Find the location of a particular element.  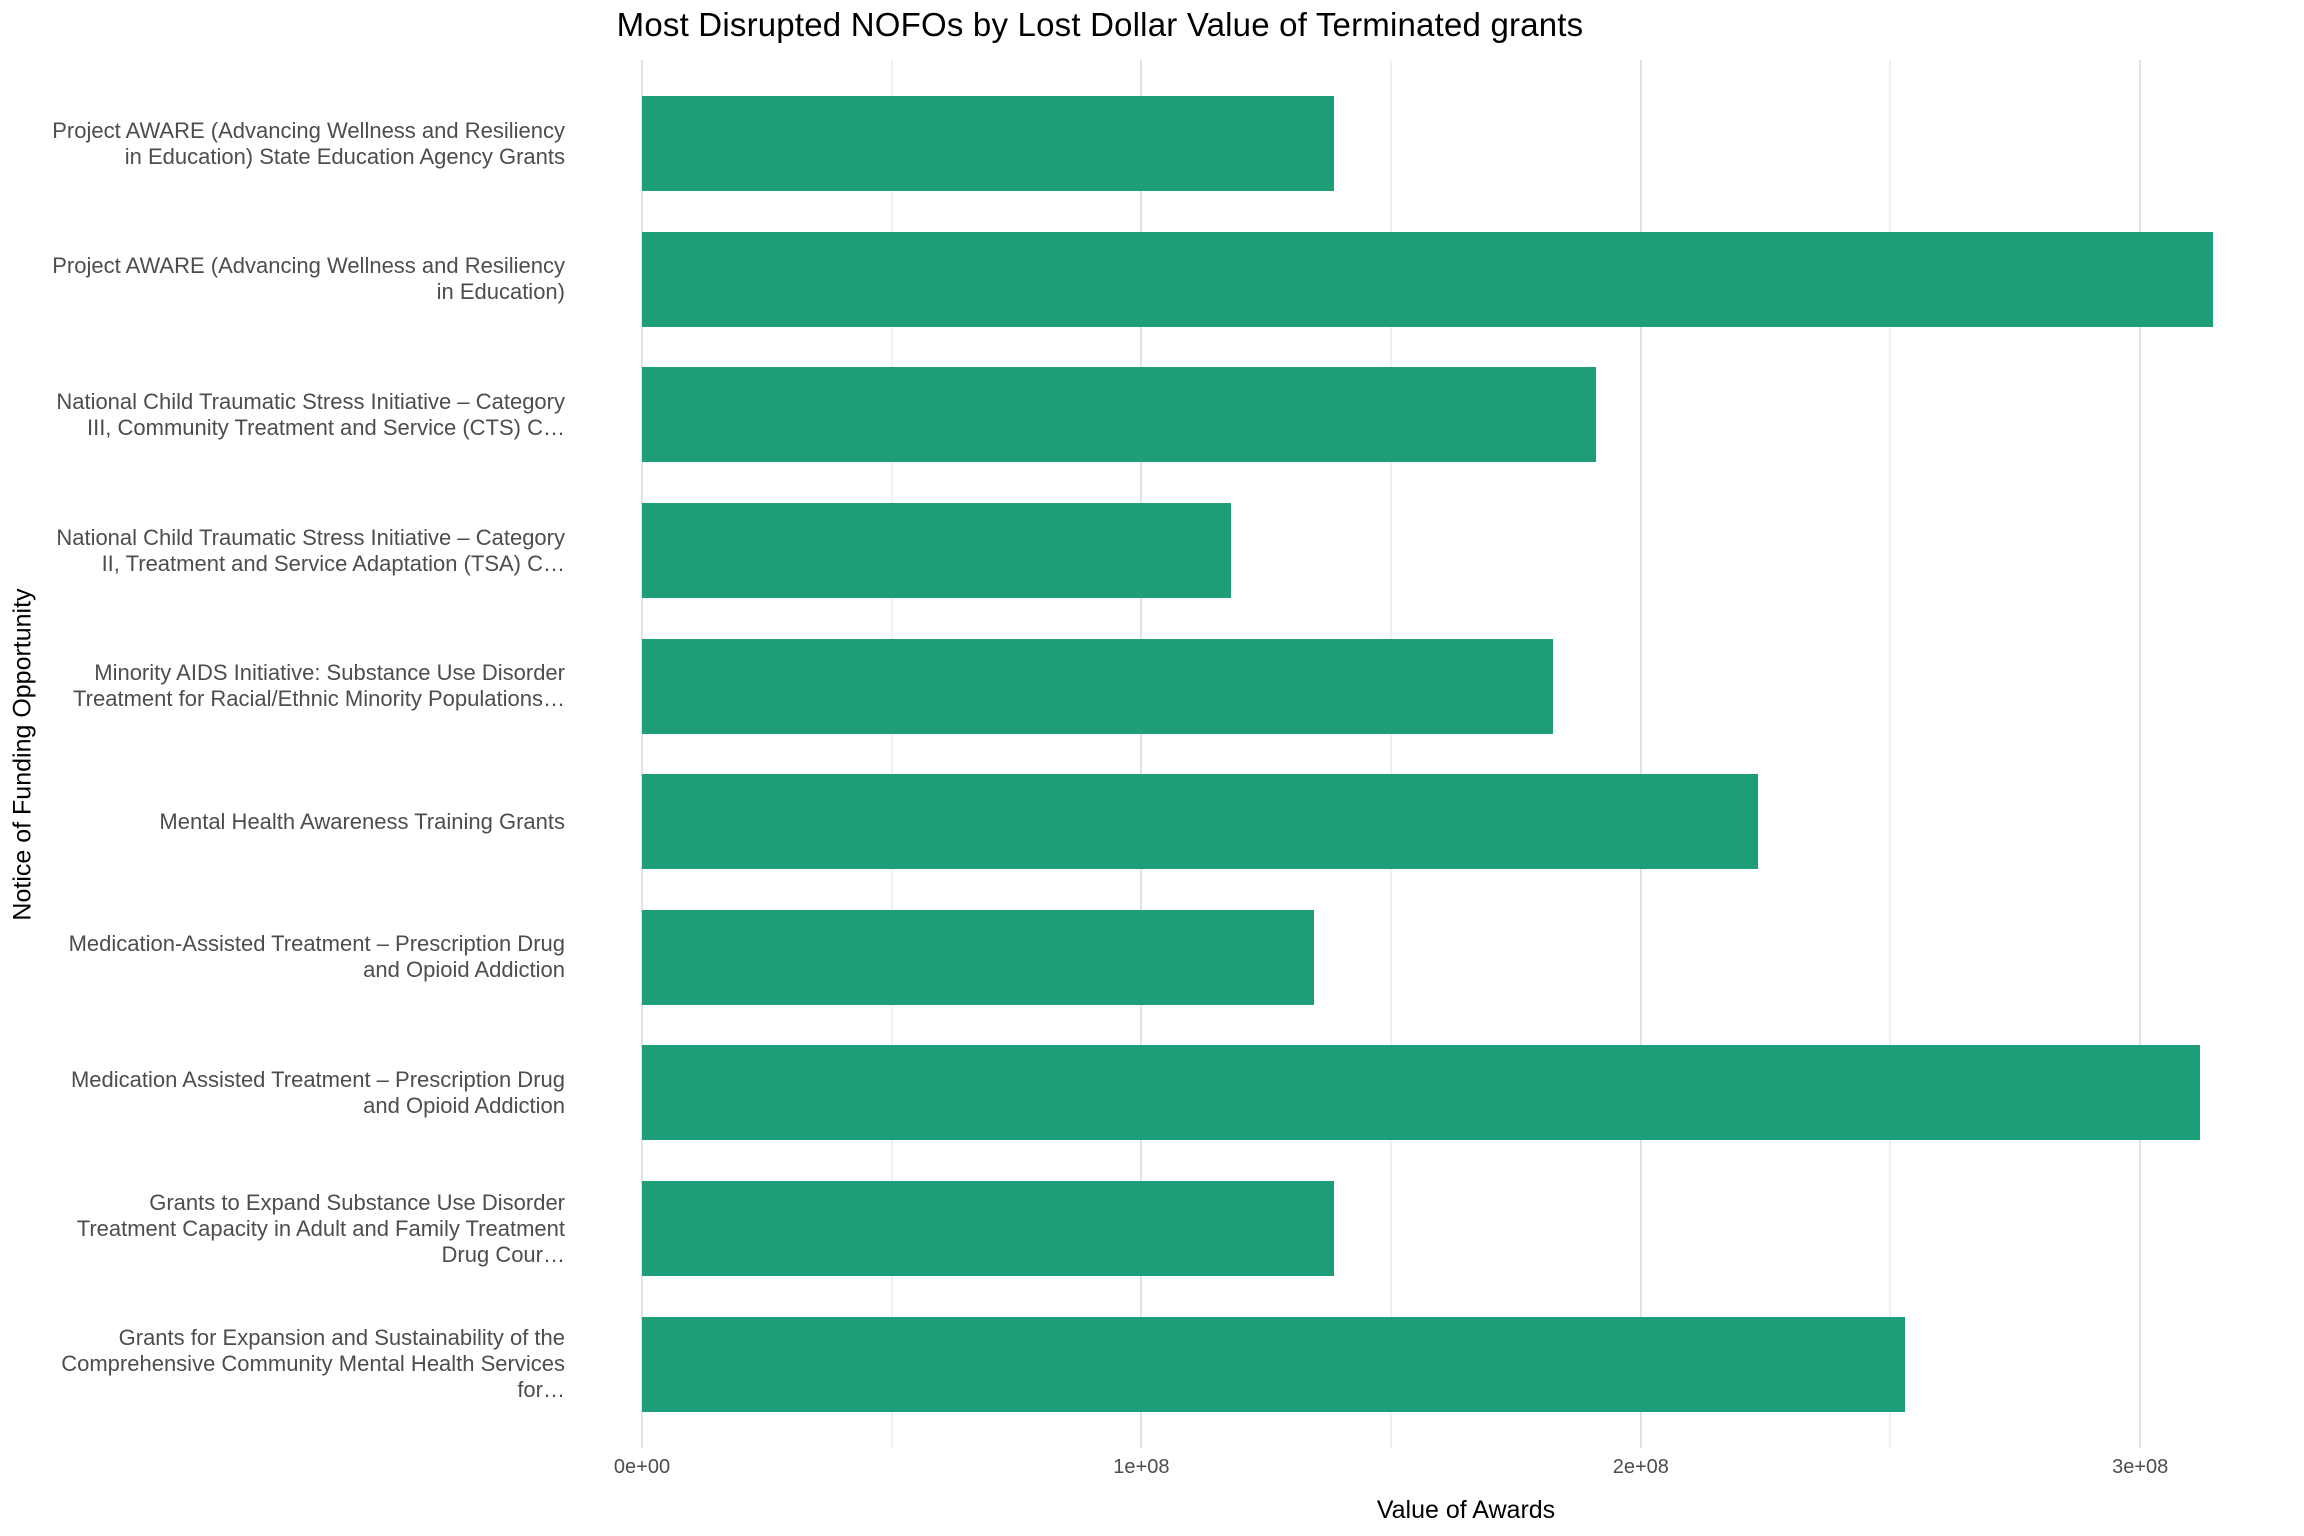

y-axis-title-text: Notice of Funding Opportunity is located at coordinates (22, 754).